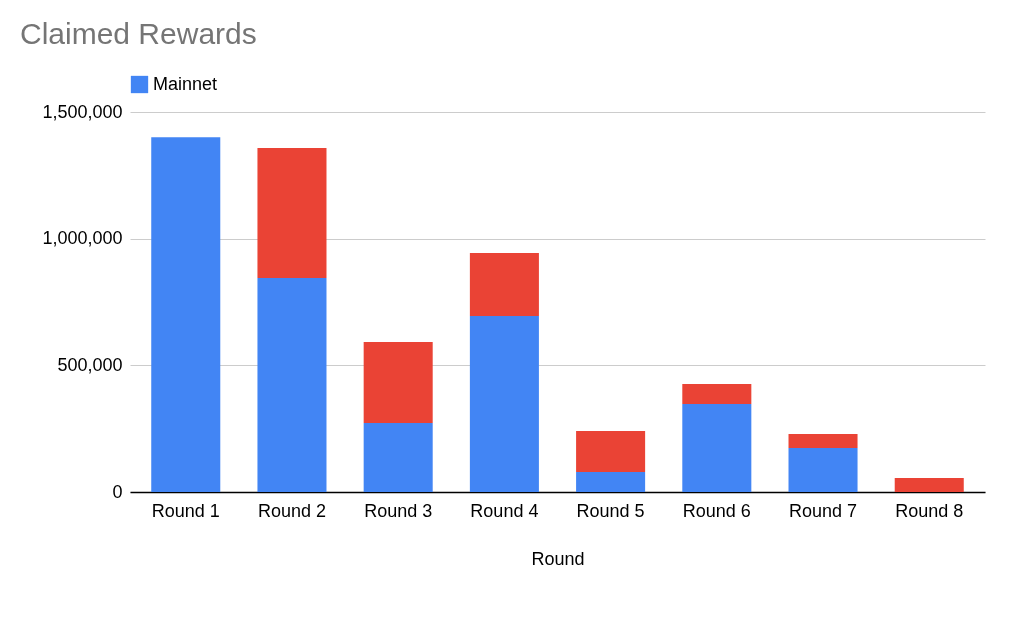  Describe the element at coordinates (185, 510) in the screenshot. I see `x-tick-label: Round 1` at that location.